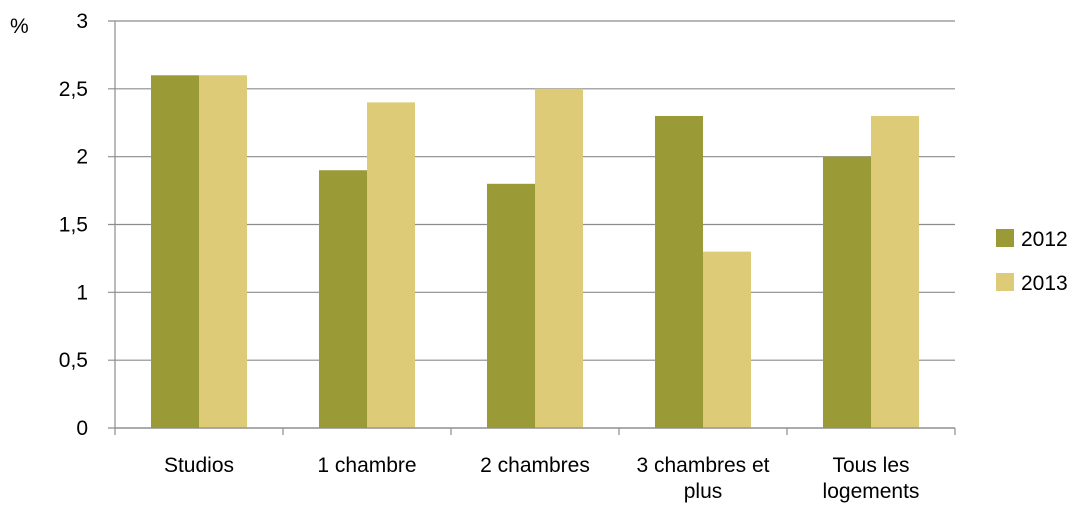 This screenshot has width=1088, height=508. I want to click on y-tick-label: 2, so click(82, 157).